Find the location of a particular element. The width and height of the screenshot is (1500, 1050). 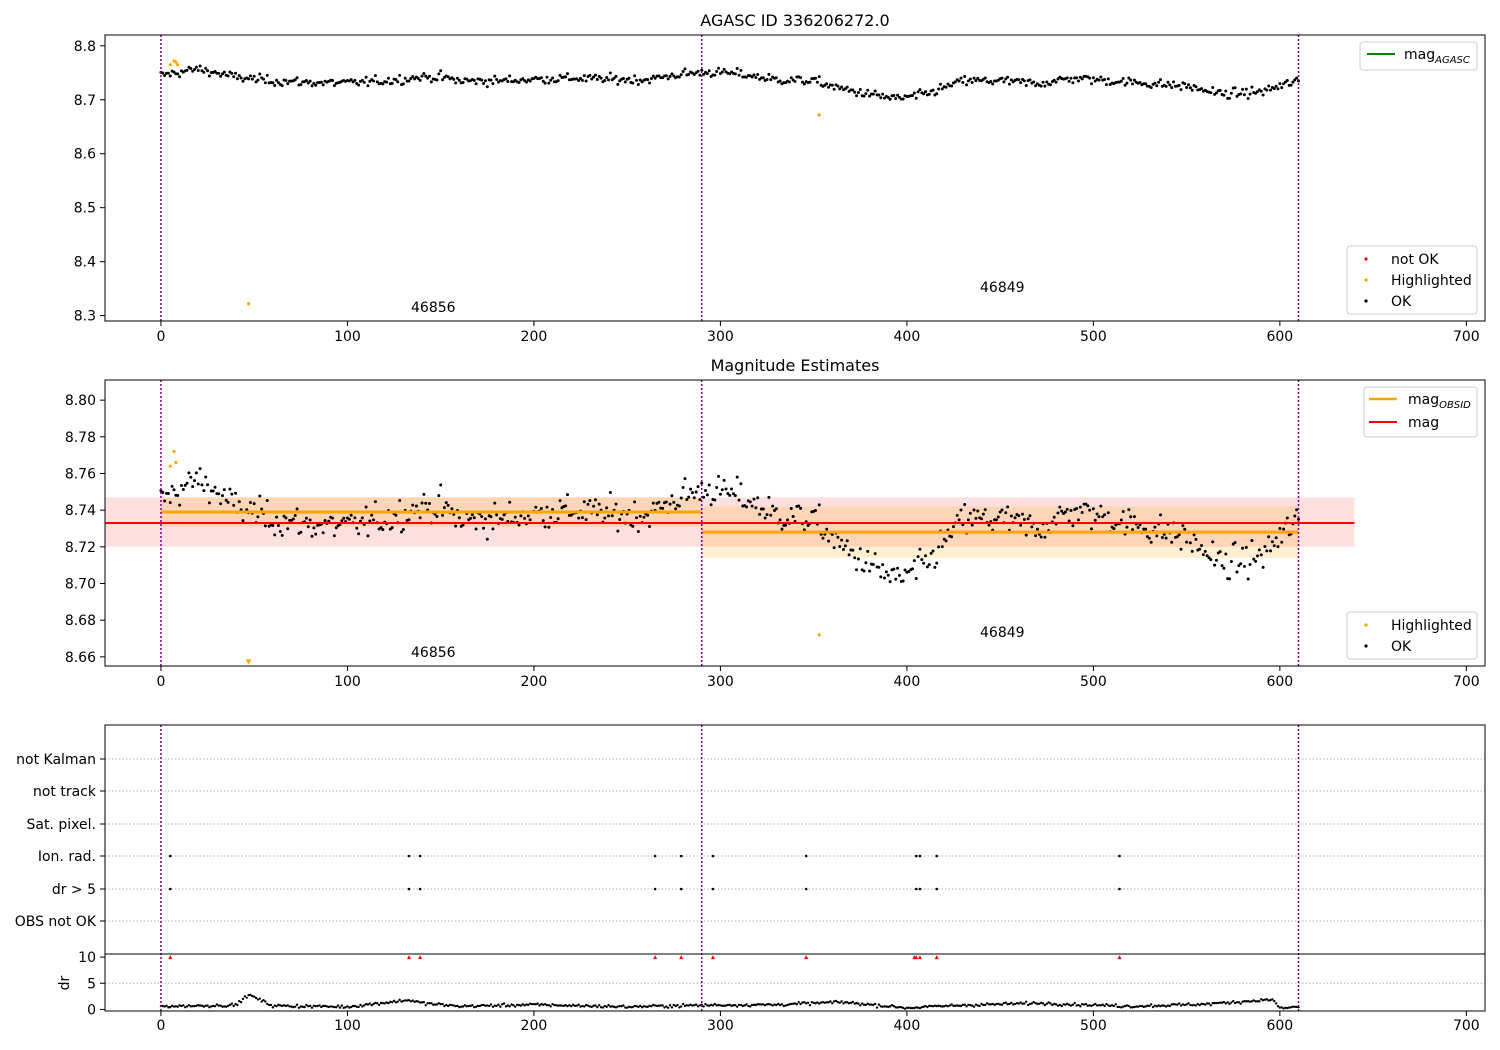

panel2-ytick-label: 8.68 is located at coordinates (80, 621).